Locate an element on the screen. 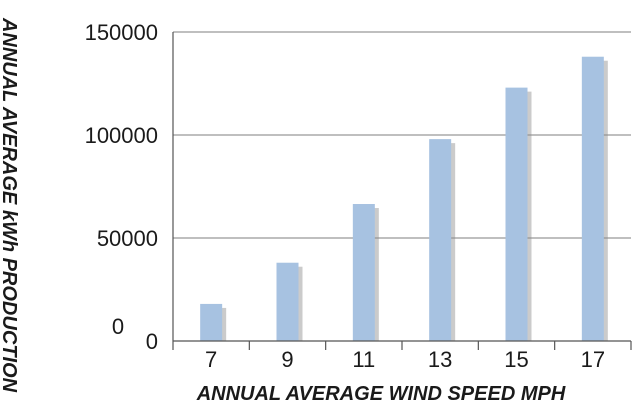 Image resolution: width=643 pixels, height=409 pixels. y-axis-extra-label: 0 is located at coordinates (118, 326).